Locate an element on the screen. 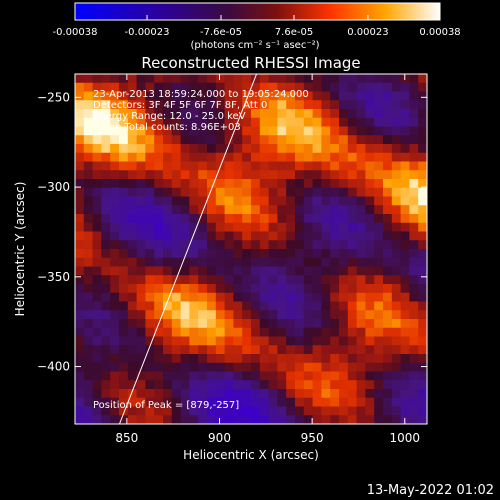 This screenshot has width=500, height=500. peak-position-label: Position of Peak = [879,-257] is located at coordinates (166, 405).